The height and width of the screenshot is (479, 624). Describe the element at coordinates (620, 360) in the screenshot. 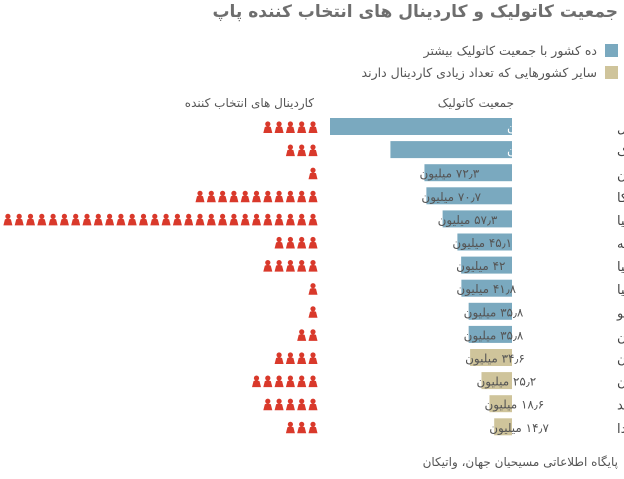

I see `category-label: لهستان` at that location.